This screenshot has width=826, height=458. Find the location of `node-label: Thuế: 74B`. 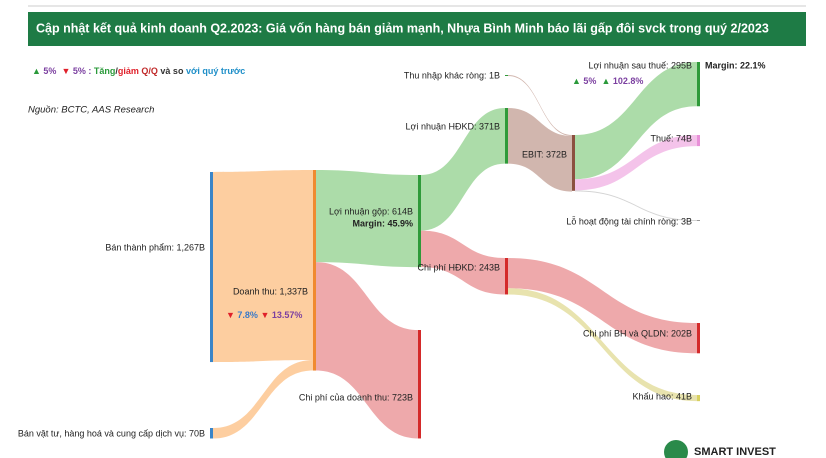

node-label: Thuế: 74B is located at coordinates (671, 138).